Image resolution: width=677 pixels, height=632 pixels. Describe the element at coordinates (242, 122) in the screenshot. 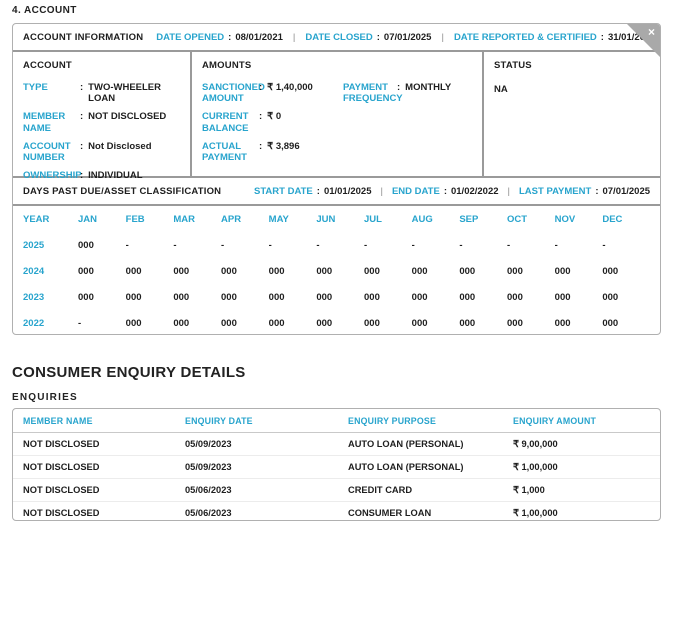

I see `field-current-balance: CURRENT BALANCE : ₹ 0` at that location.